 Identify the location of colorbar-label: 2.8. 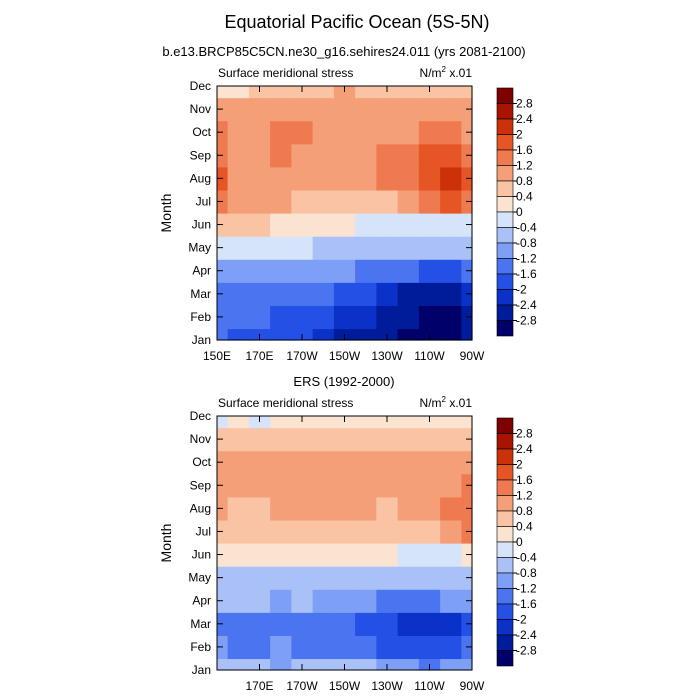
(524, 104).